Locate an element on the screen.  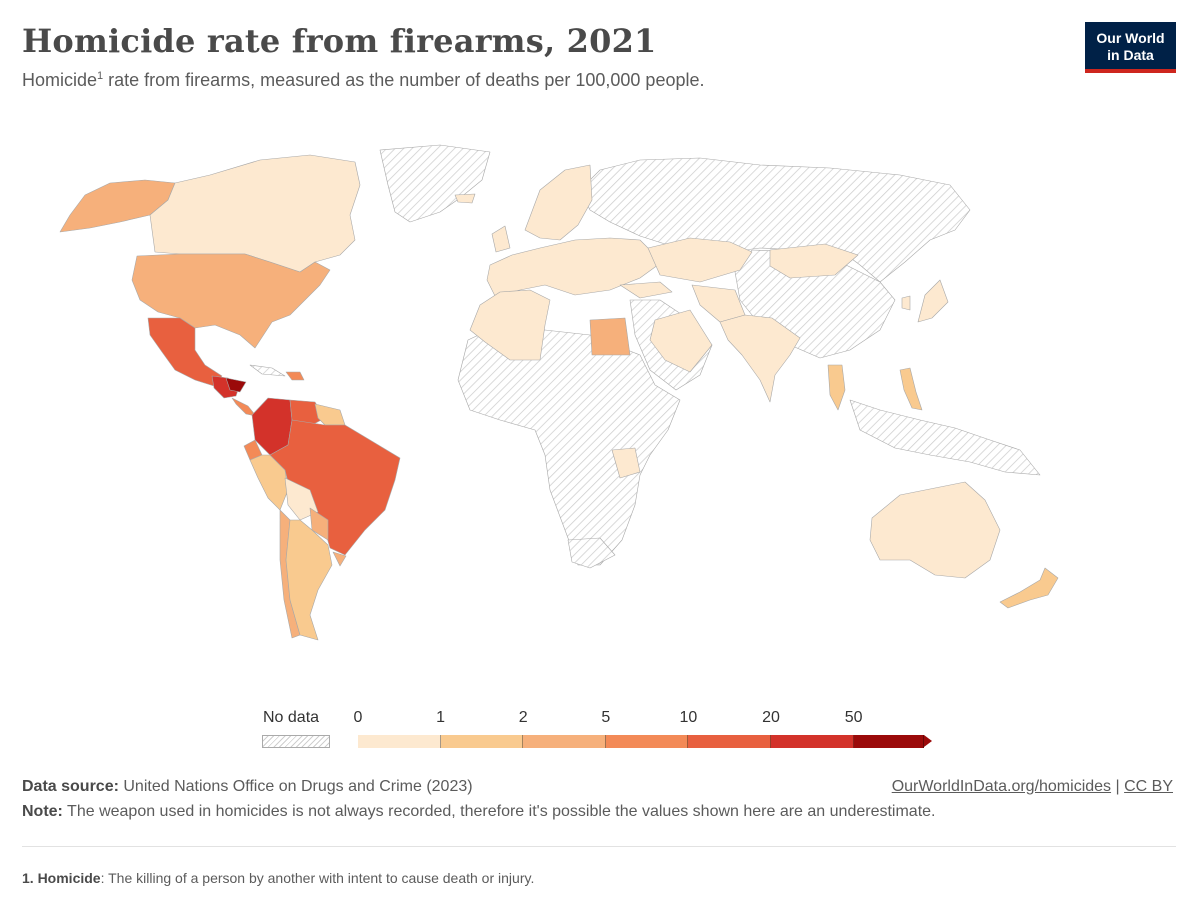
subtitle-term: Homicide is located at coordinates (60, 80).